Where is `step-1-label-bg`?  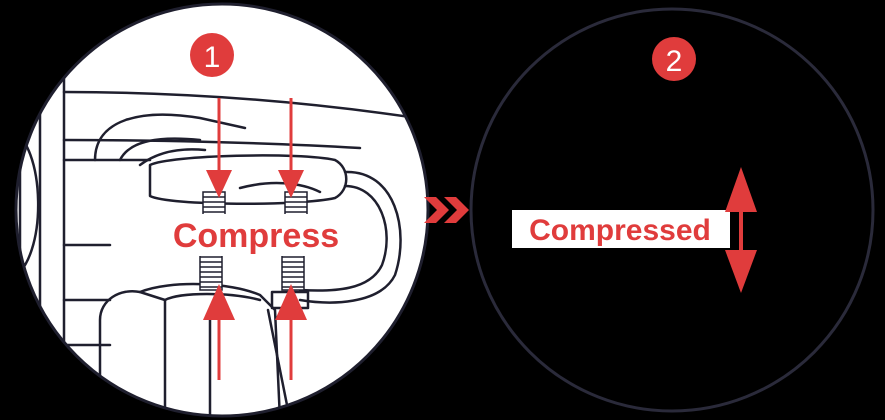
step-1-label-bg is located at coordinates (256, 235).